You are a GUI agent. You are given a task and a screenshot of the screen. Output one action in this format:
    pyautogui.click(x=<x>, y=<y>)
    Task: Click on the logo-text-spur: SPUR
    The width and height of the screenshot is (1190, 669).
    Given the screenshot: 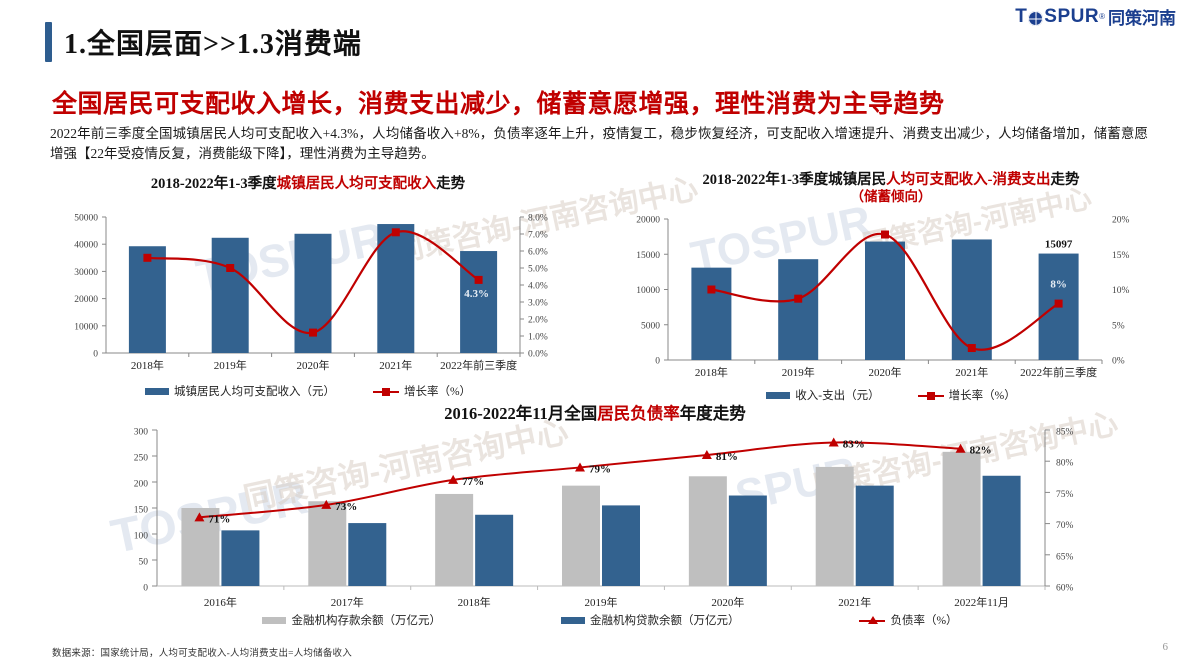 What is the action you would take?
    pyautogui.click(x=1072, y=16)
    